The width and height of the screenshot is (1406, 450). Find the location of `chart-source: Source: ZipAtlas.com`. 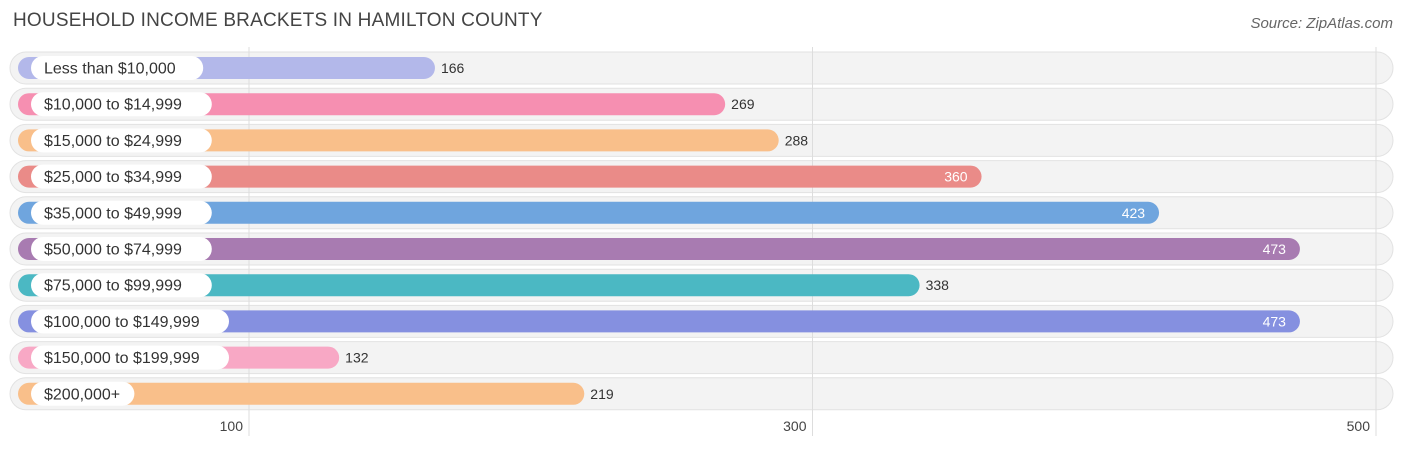

chart-source: Source: ZipAtlas.com is located at coordinates (1321, 23).